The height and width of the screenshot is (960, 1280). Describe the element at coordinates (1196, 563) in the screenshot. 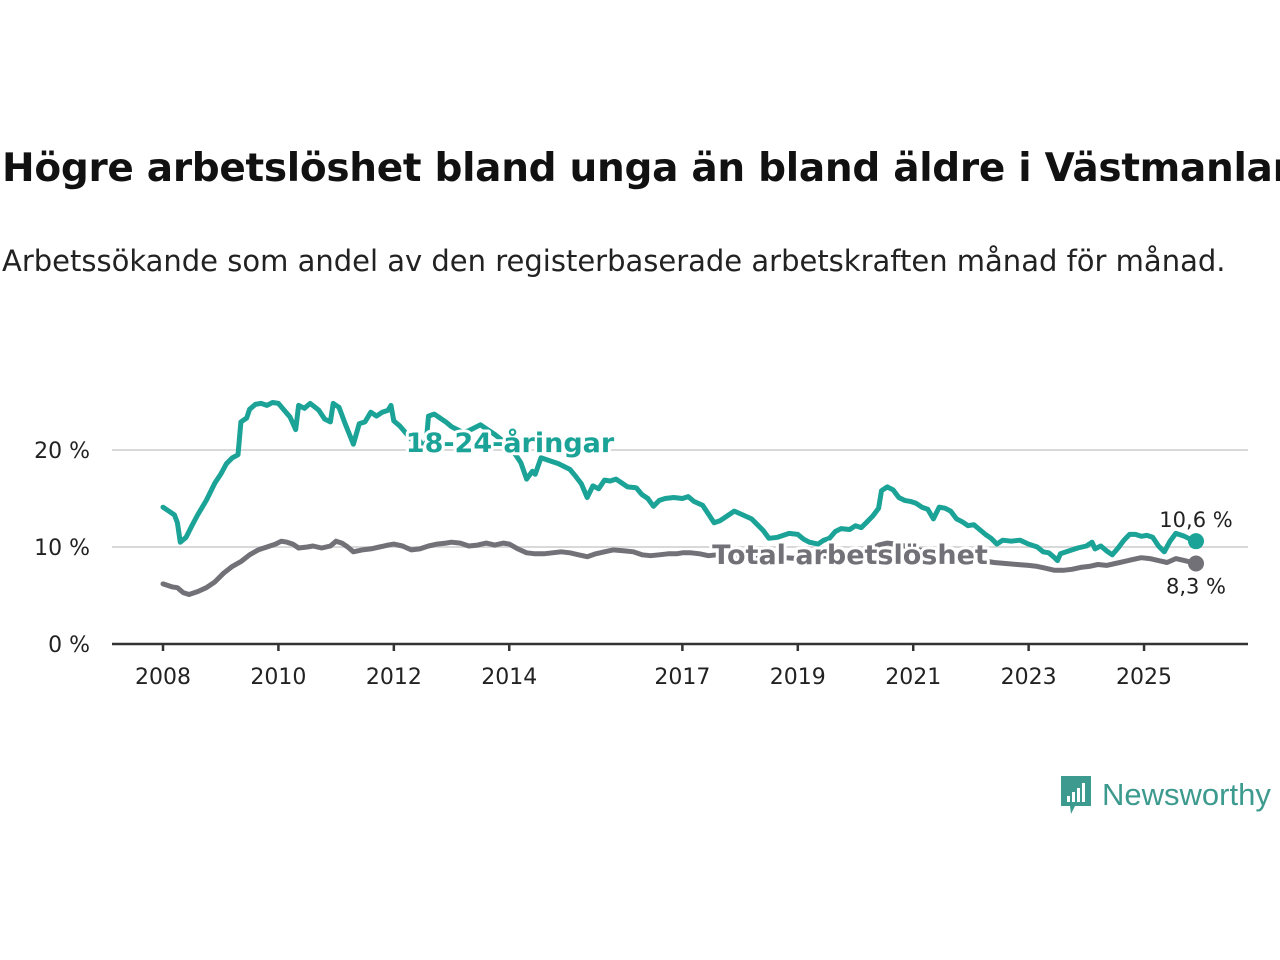

I see `series-end-marker-total` at that location.